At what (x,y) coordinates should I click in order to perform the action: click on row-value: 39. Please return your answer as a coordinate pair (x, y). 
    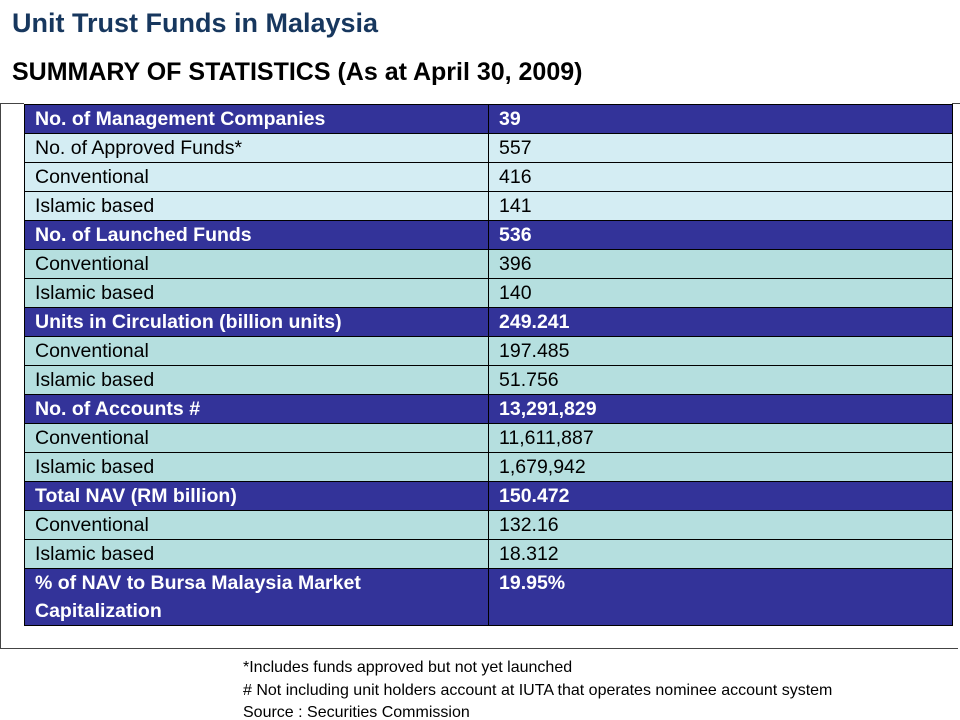
    Looking at the image, I should click on (720, 119).